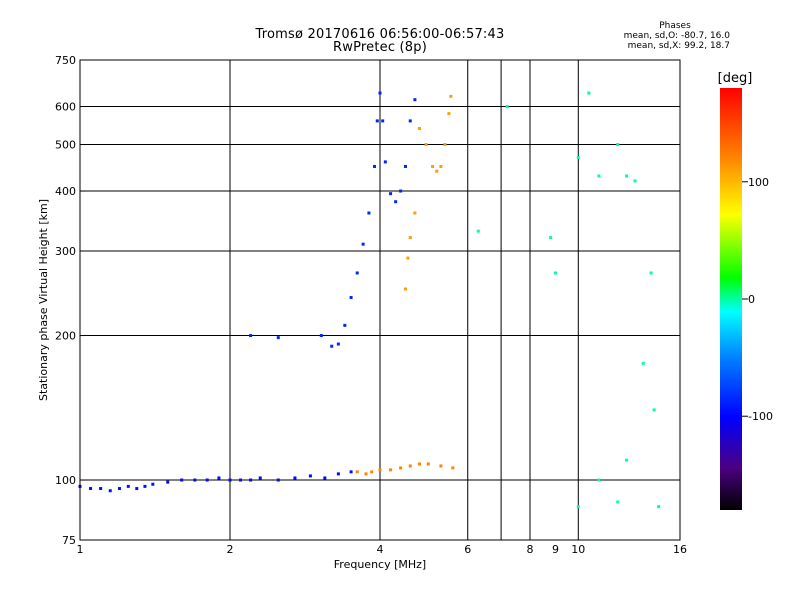 This screenshot has width=800, height=600. What do you see at coordinates (751, 299) in the screenshot?
I see `colorbar-tick-label: 0` at bounding box center [751, 299].